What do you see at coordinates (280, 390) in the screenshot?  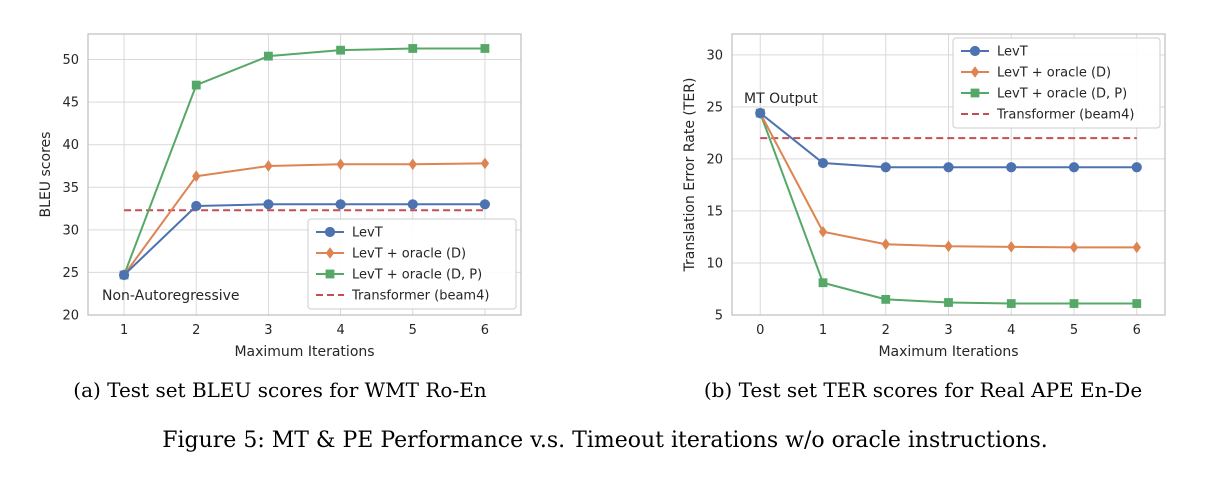 I see `caption-a: (a) Test set BLEU scores for WMT Ro-En` at bounding box center [280, 390].